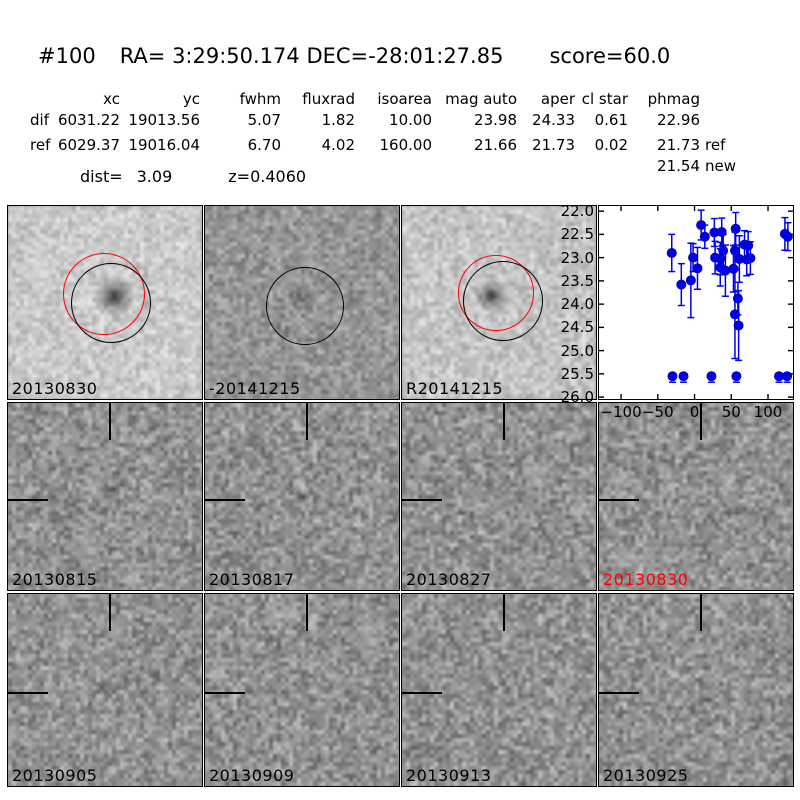 The height and width of the screenshot is (800, 800). Describe the element at coordinates (696, 690) in the screenshot. I see `cutout-epoch-20130925: 20130925` at that location.